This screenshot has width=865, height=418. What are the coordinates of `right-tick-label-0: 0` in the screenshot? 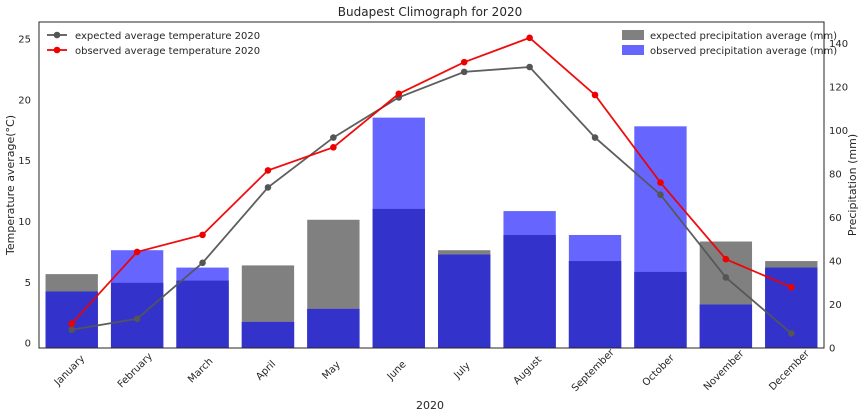 It's located at (832, 349).